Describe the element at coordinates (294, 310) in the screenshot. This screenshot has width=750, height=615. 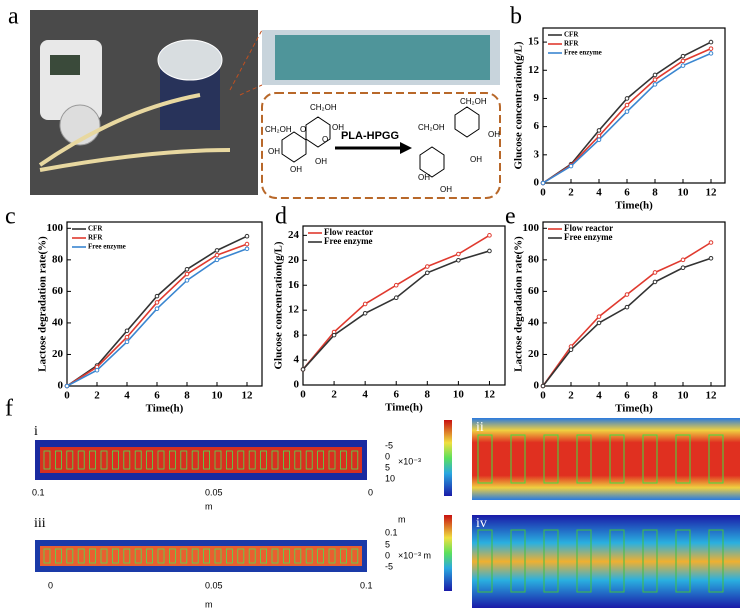
I see `y-tick-label: 12` at that location.